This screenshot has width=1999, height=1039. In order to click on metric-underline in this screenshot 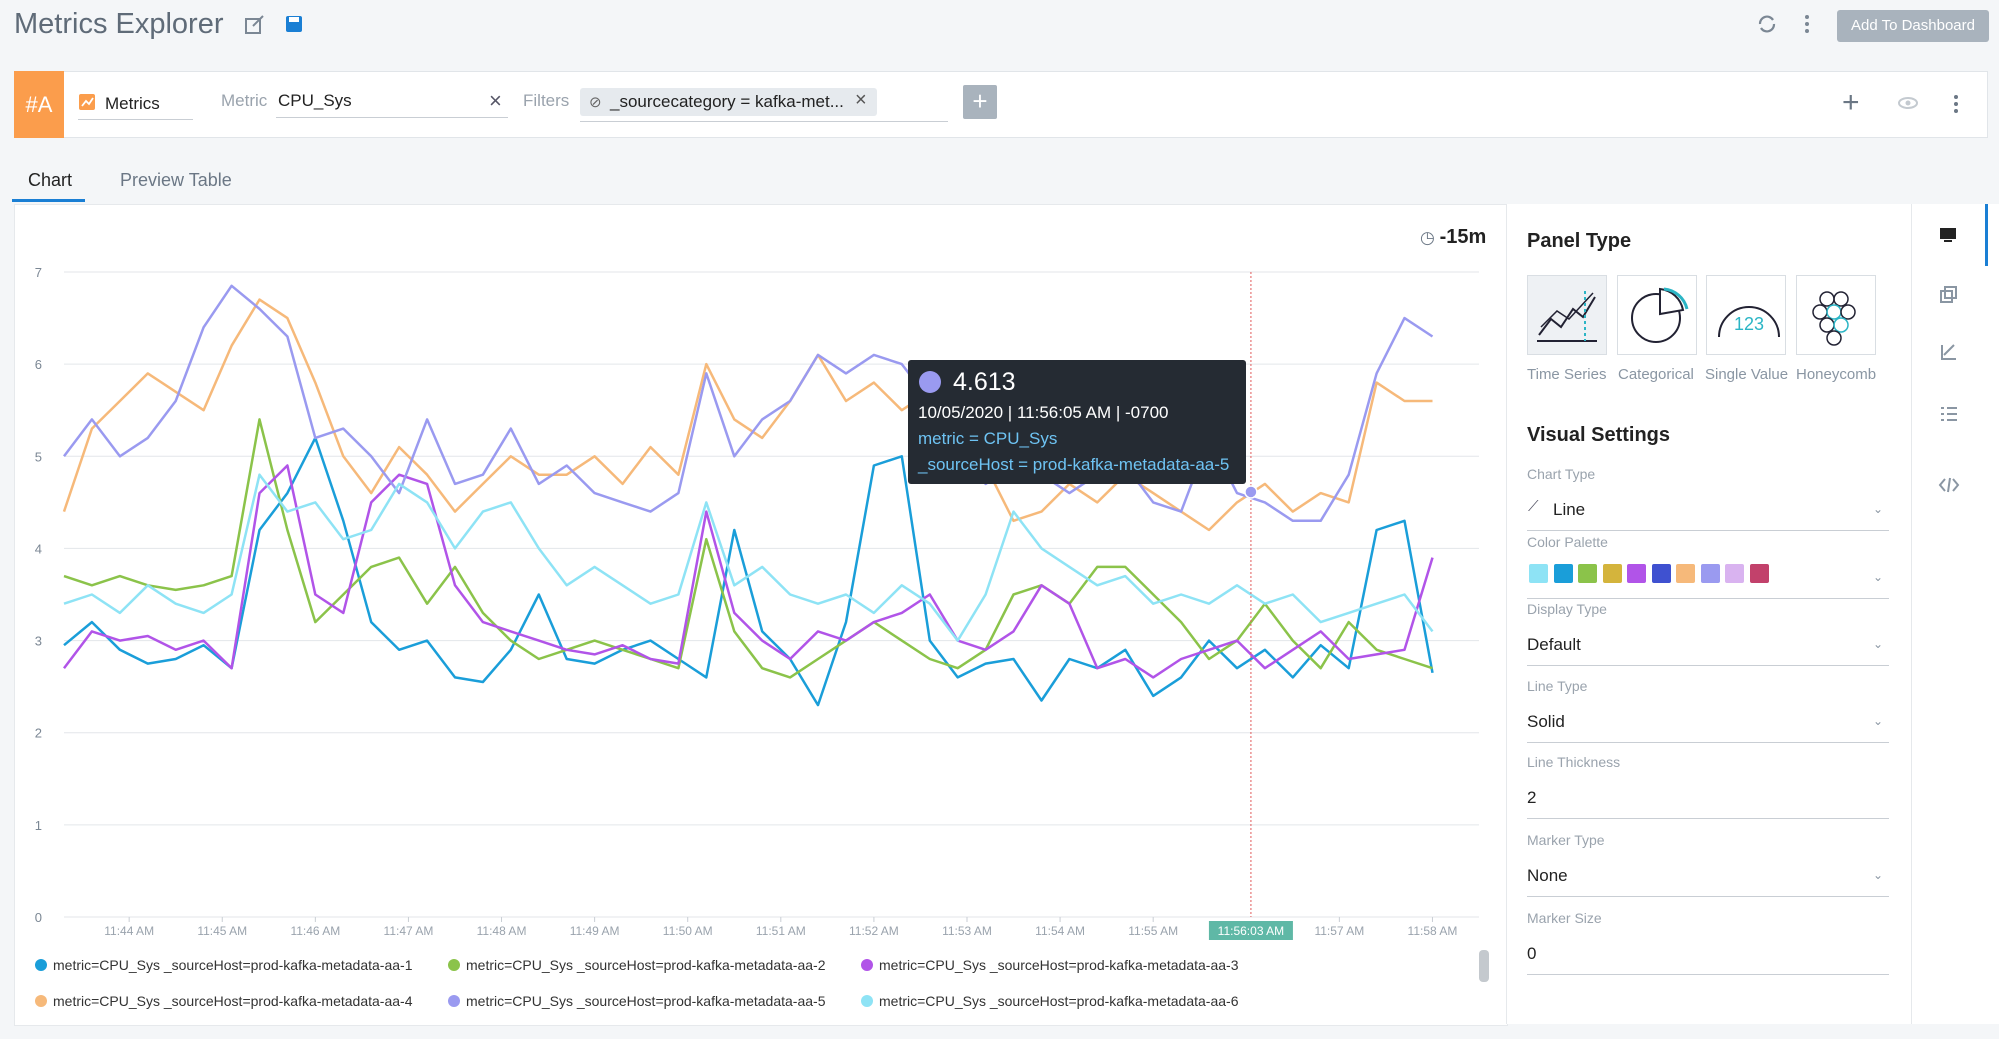, I will do `click(392, 117)`.